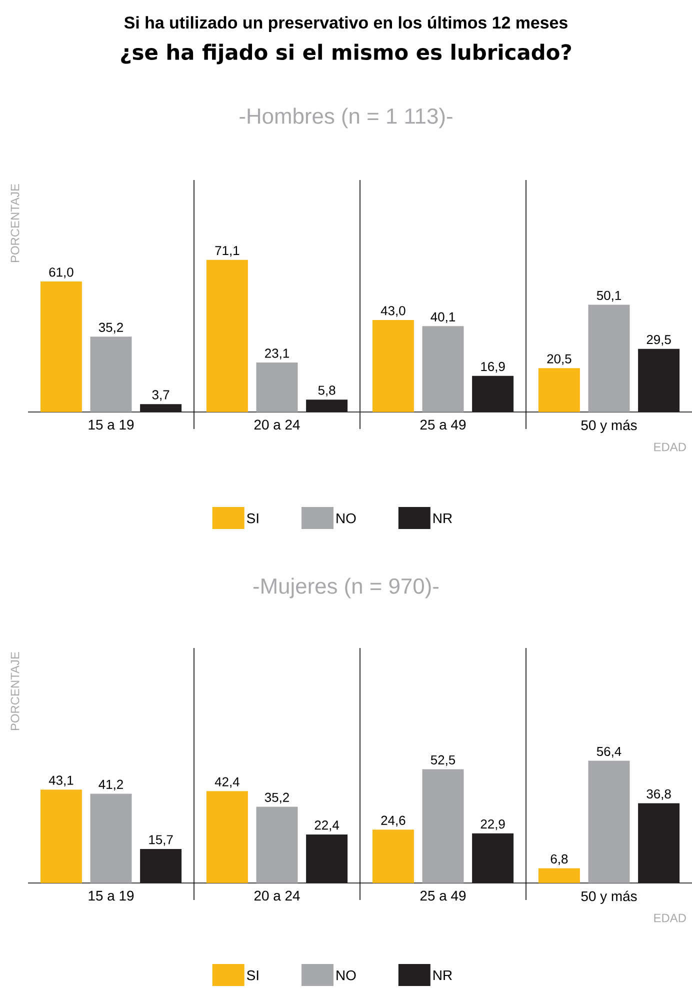 Image resolution: width=692 pixels, height=995 pixels. Describe the element at coordinates (61, 273) in the screenshot. I see `data-label: 61,0` at that location.